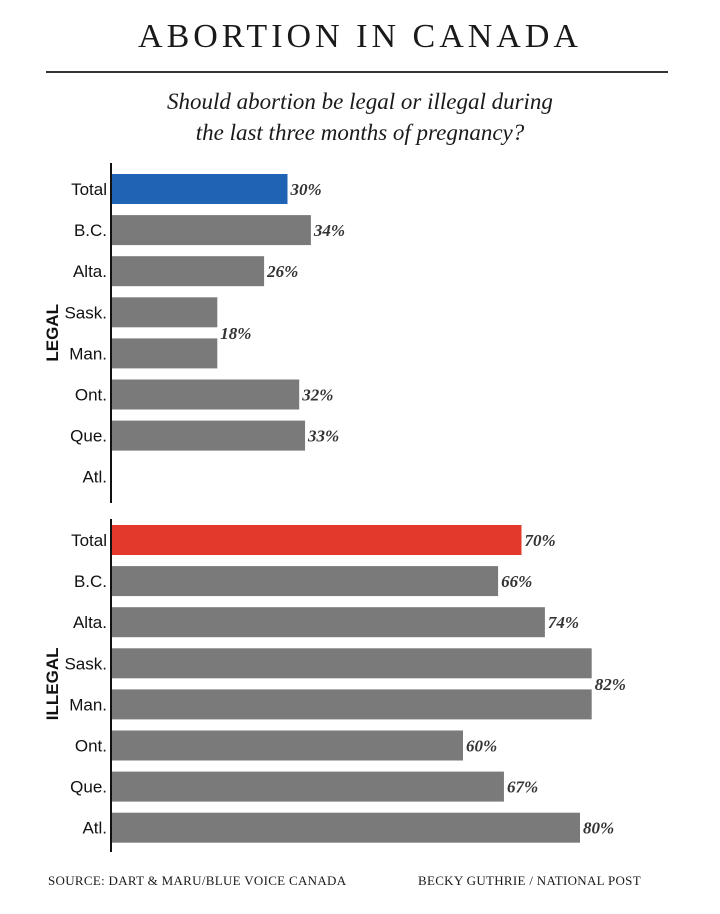 Image resolution: width=720 pixels, height=914 pixels. I want to click on illegal-value-label: 70%, so click(540, 540).